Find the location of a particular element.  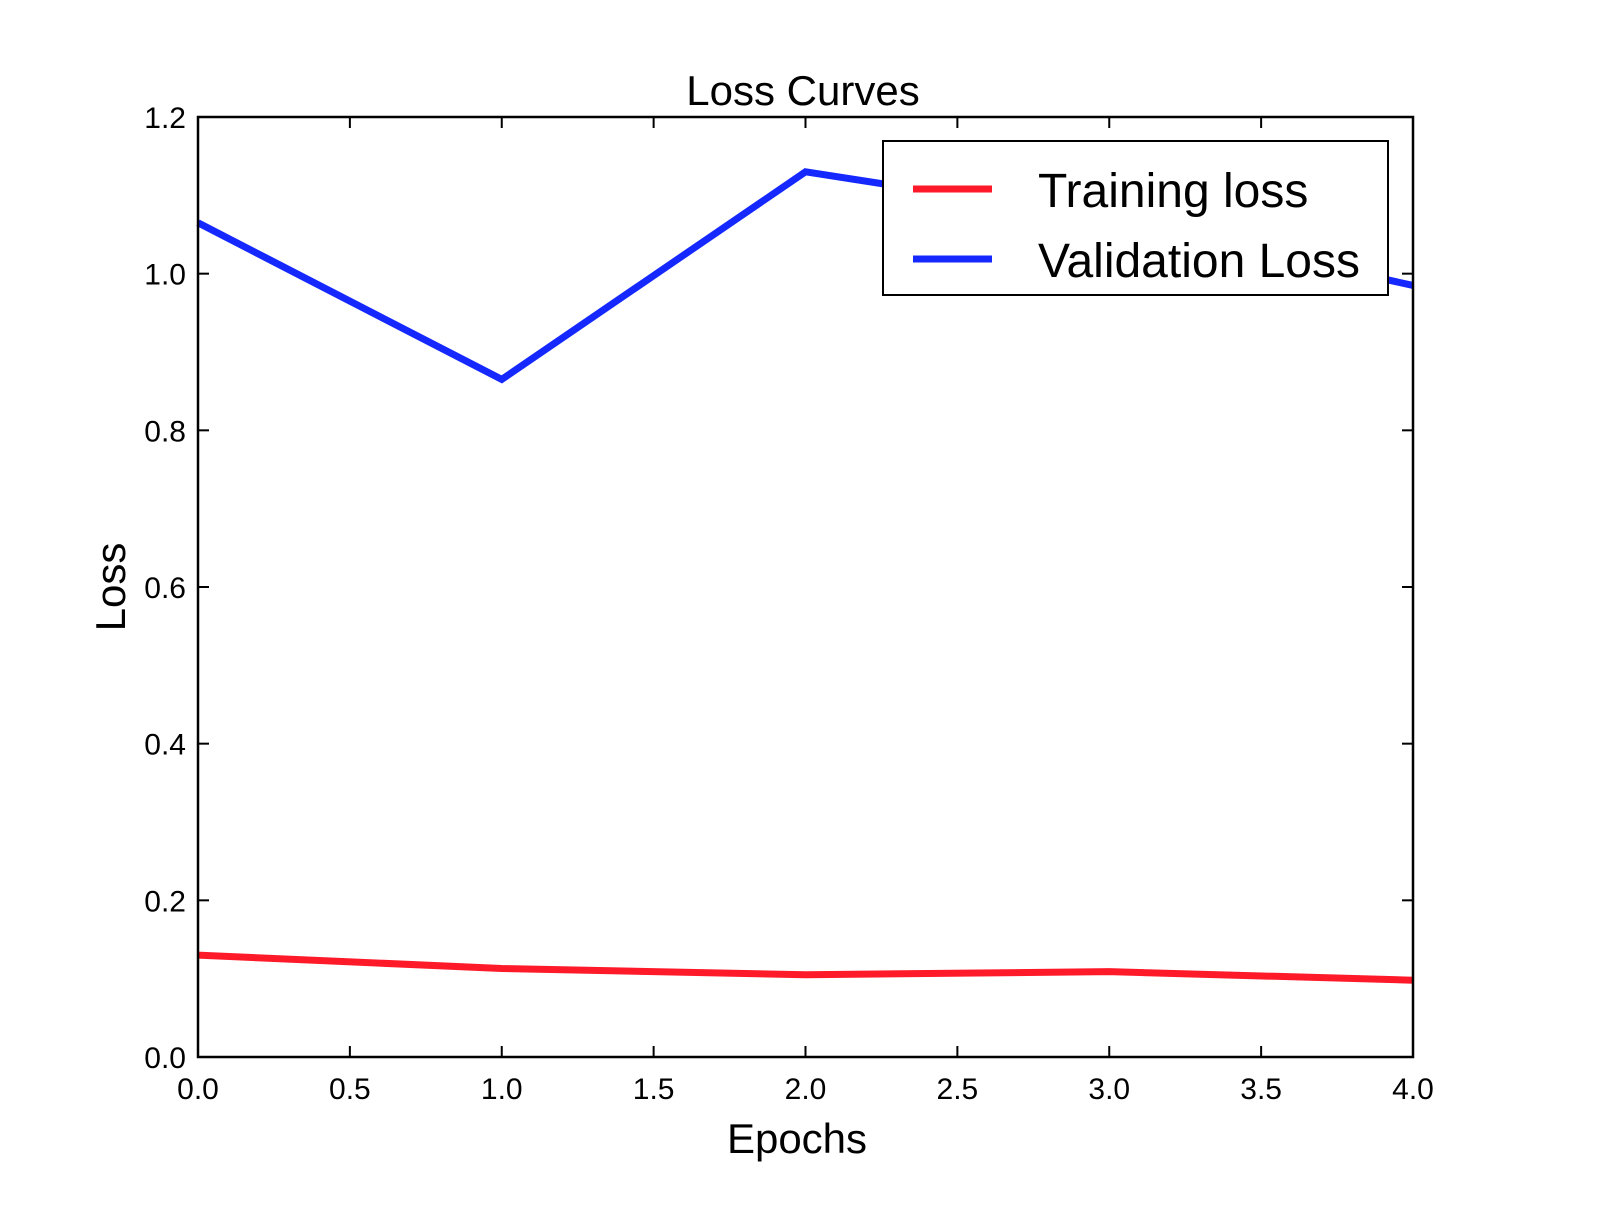

legend: Training loss Validation Loss is located at coordinates (1135, 218).